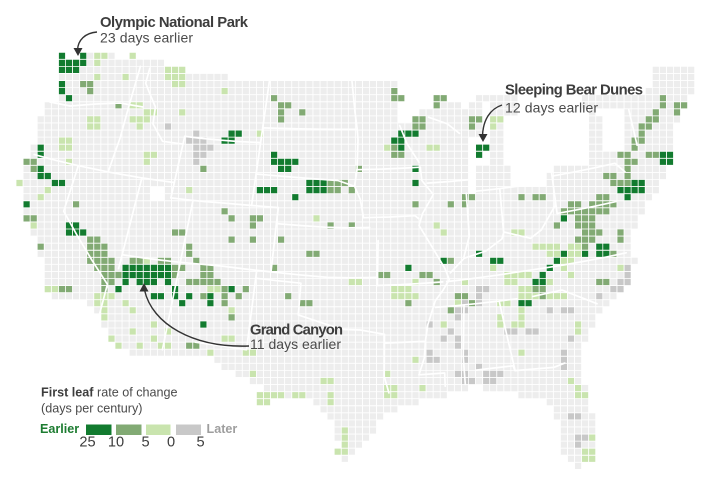  I want to click on svg-text: First leaf rate of change, so click(109, 393).